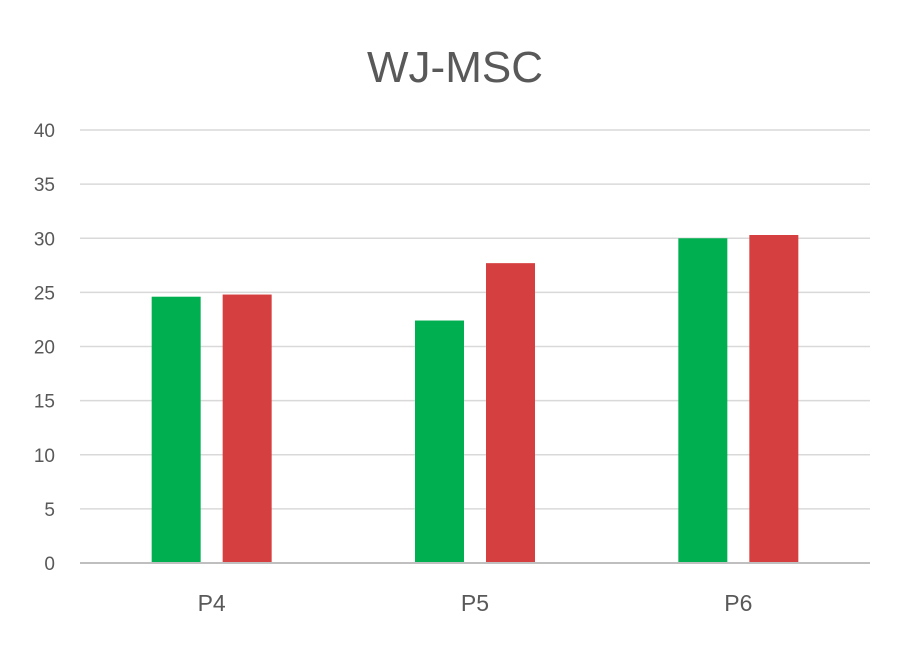 The width and height of the screenshot is (900, 647). I want to click on y-tick-label: 0, so click(49, 564).